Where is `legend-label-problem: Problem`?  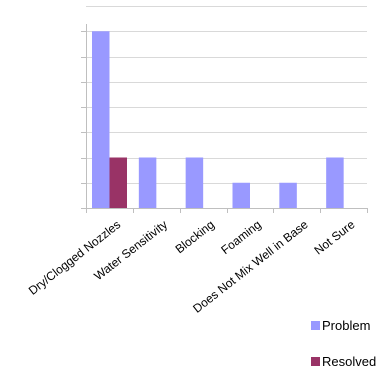
legend-label-problem: Problem is located at coordinates (346, 325).